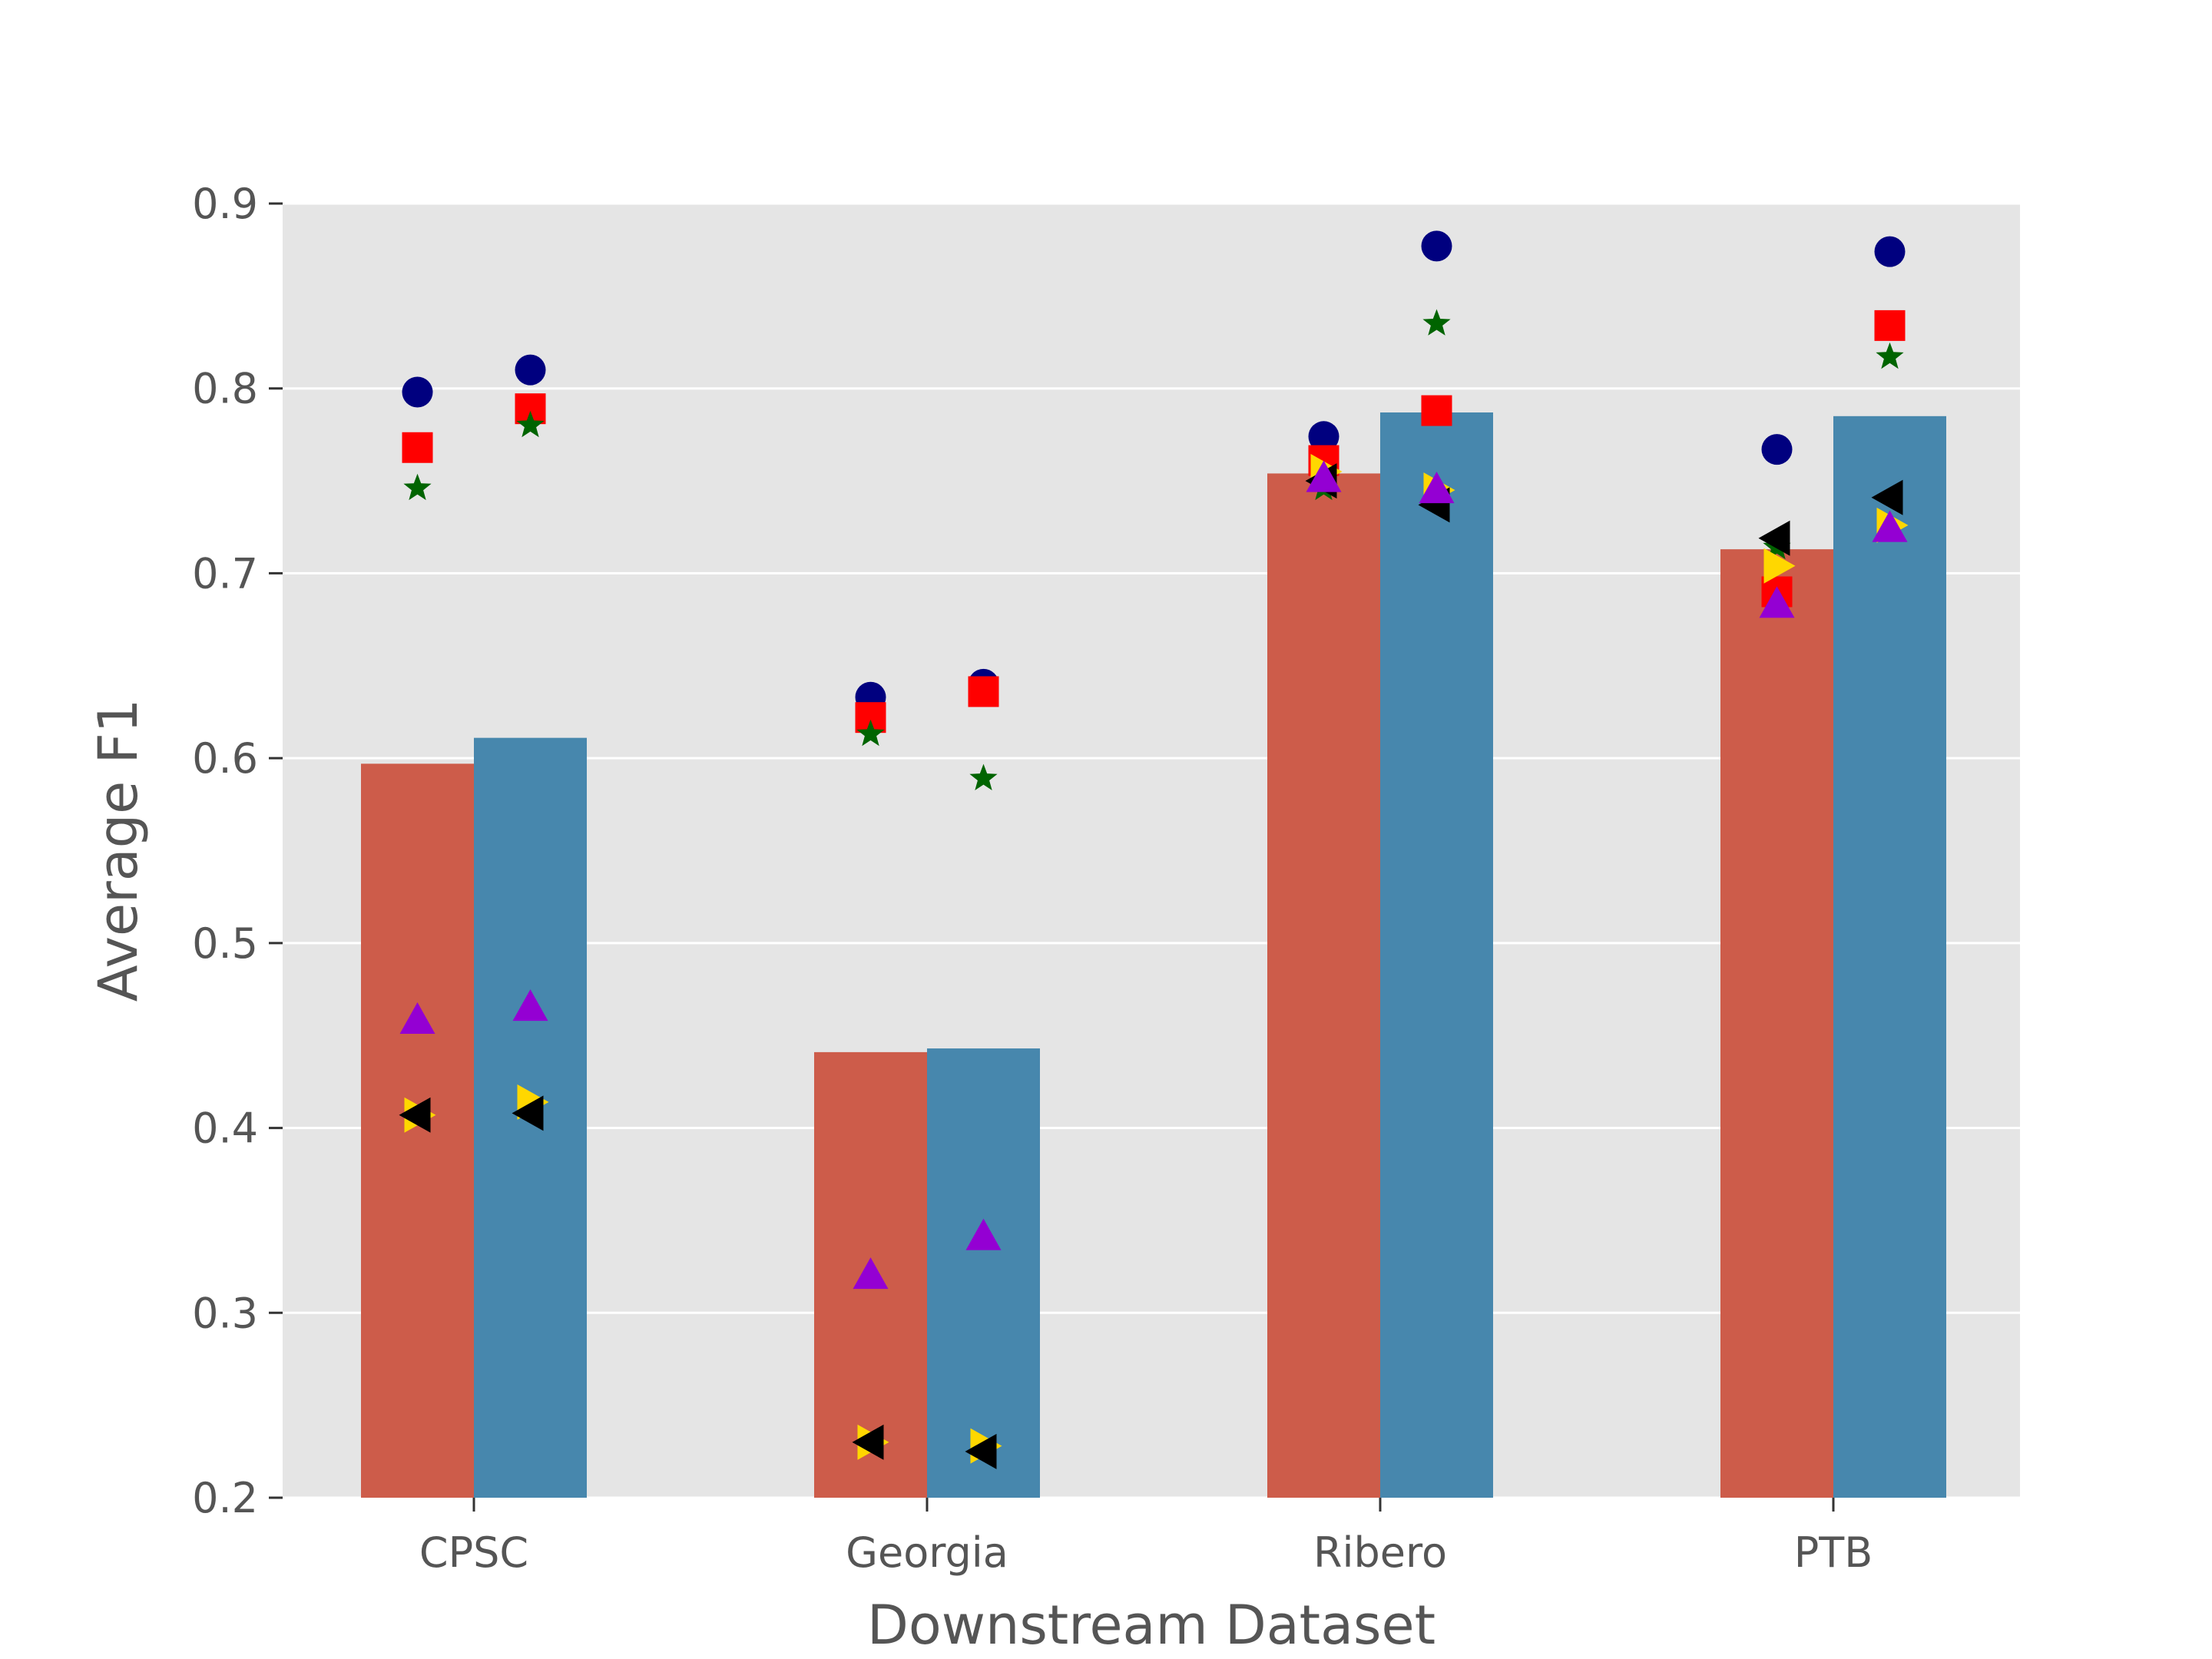 The image size is (2212, 1659). What do you see at coordinates (225, 389) in the screenshot?
I see `y-tick-label: 0.8` at bounding box center [225, 389].